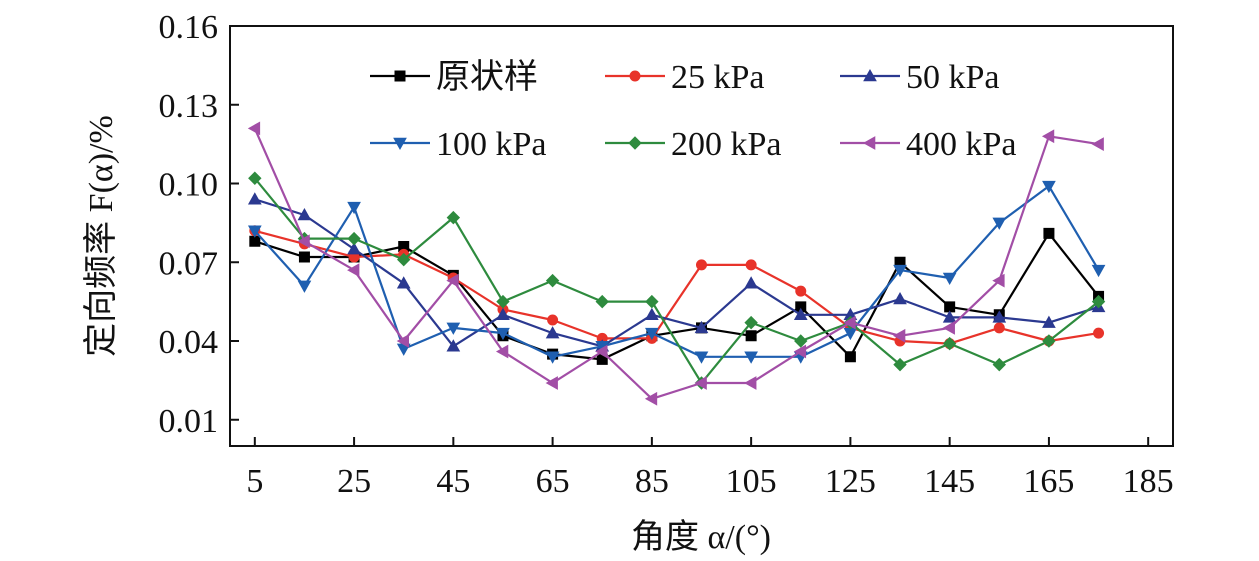  Describe the element at coordinates (189, 263) in the screenshot. I see `y-tick-label: 0.07` at that location.